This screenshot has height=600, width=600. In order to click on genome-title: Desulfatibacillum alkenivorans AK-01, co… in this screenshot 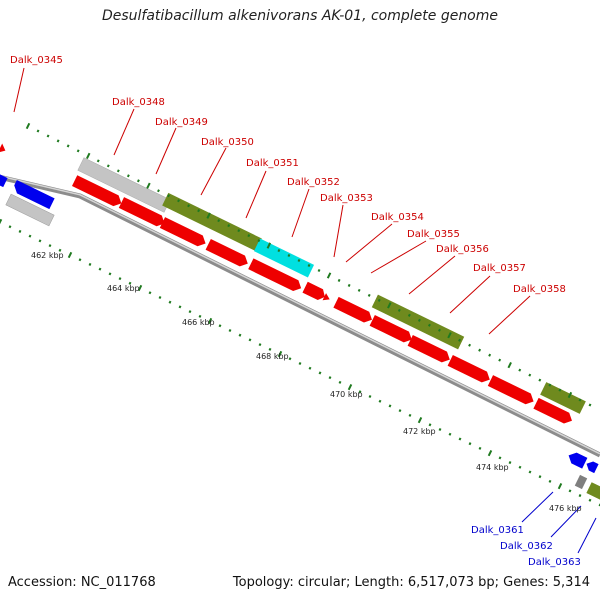, I will do `click(300, 16)`.